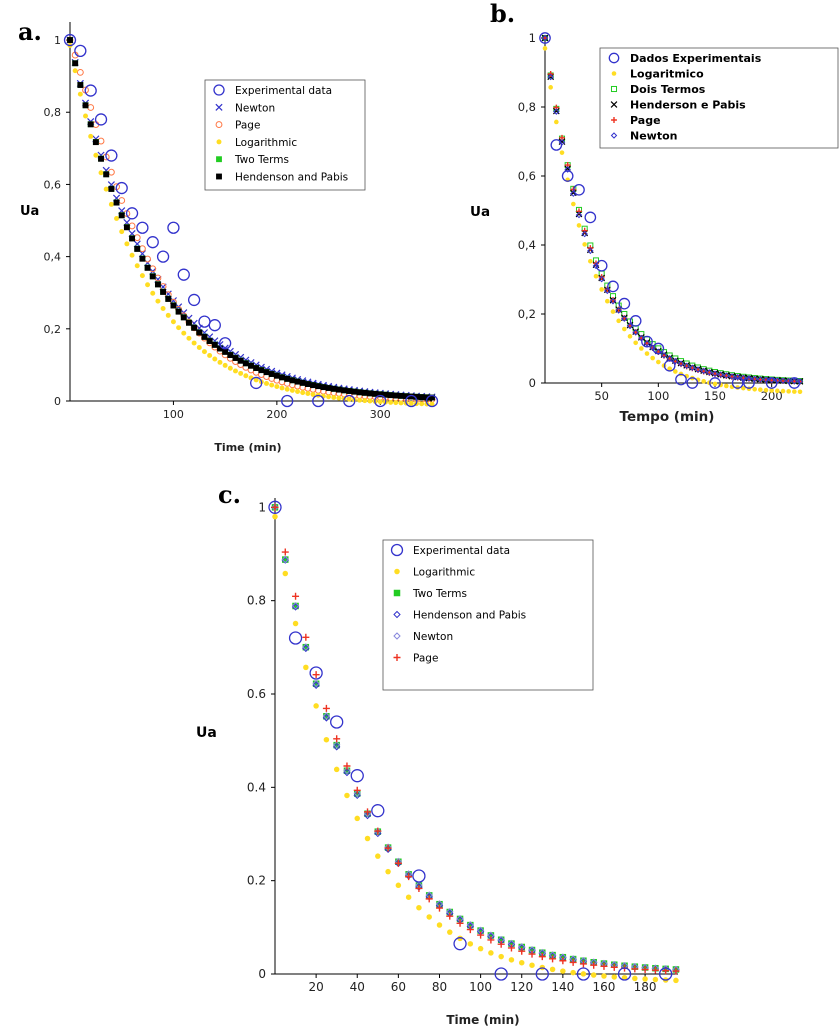  What do you see at coordinates (276, 414) in the screenshot?
I see `x-tick-label: 200` at bounding box center [276, 414].